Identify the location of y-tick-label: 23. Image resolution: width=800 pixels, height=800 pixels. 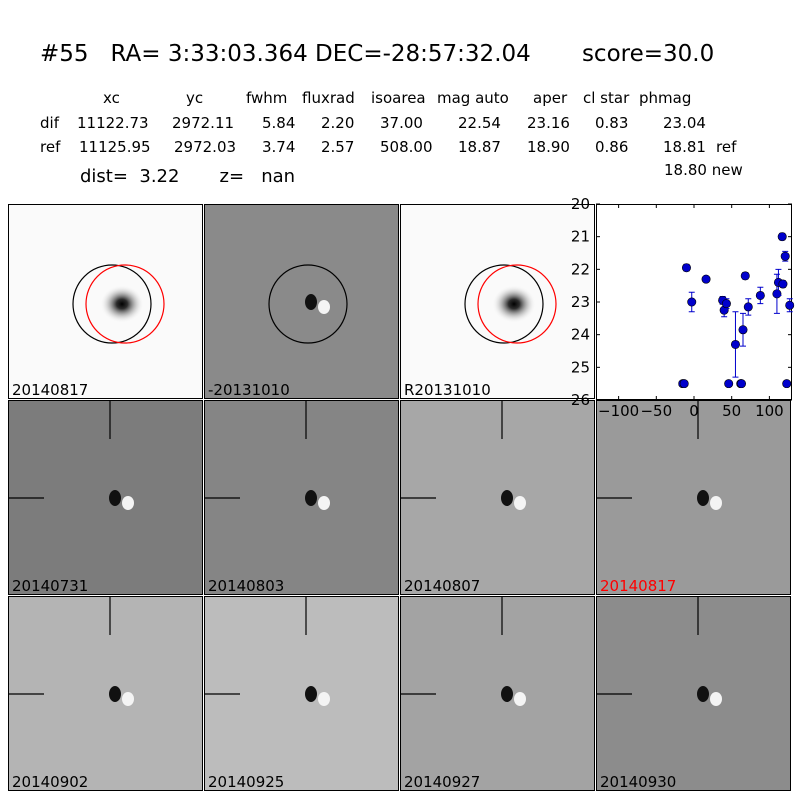
(580, 302).